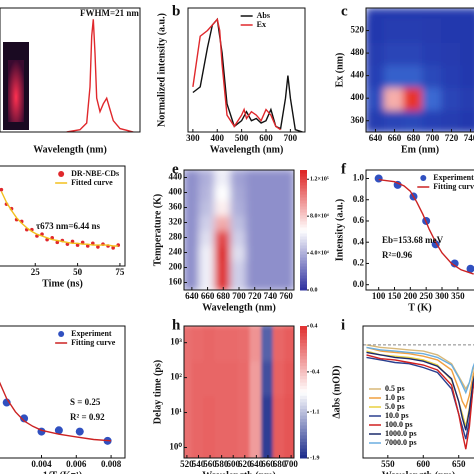 This screenshot has width=474, height=474. Describe the element at coordinates (41, 464) in the screenshot. I see `x-tick-label: 0.004` at that location.